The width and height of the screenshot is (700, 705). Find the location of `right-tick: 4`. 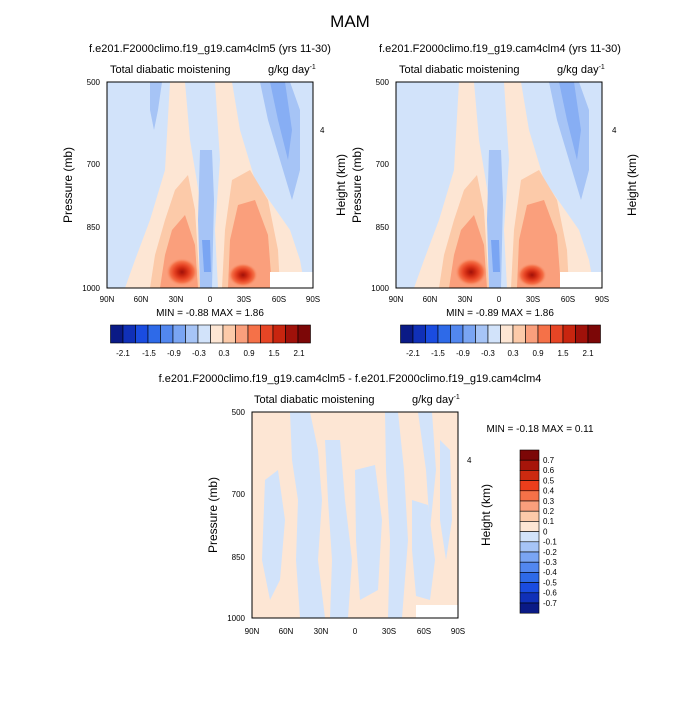

right-tick: 4 is located at coordinates (469, 460).